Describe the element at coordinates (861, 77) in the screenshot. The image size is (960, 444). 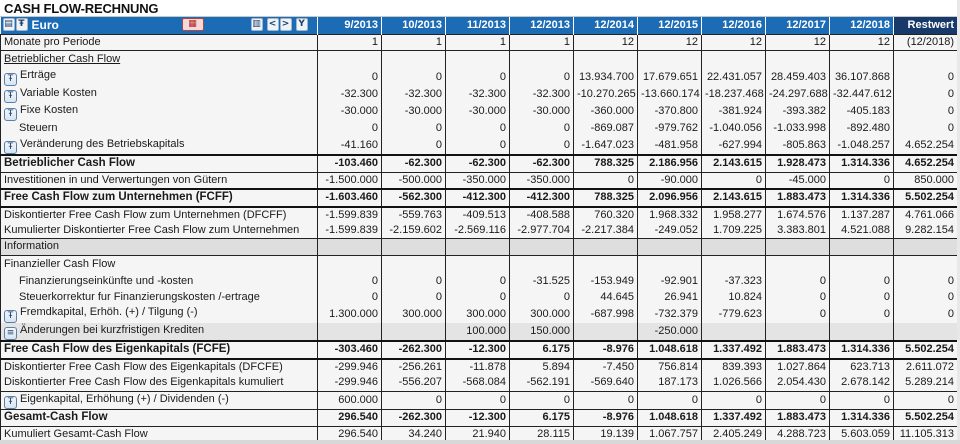
I see `value-cell: 36.107.868` at that location.